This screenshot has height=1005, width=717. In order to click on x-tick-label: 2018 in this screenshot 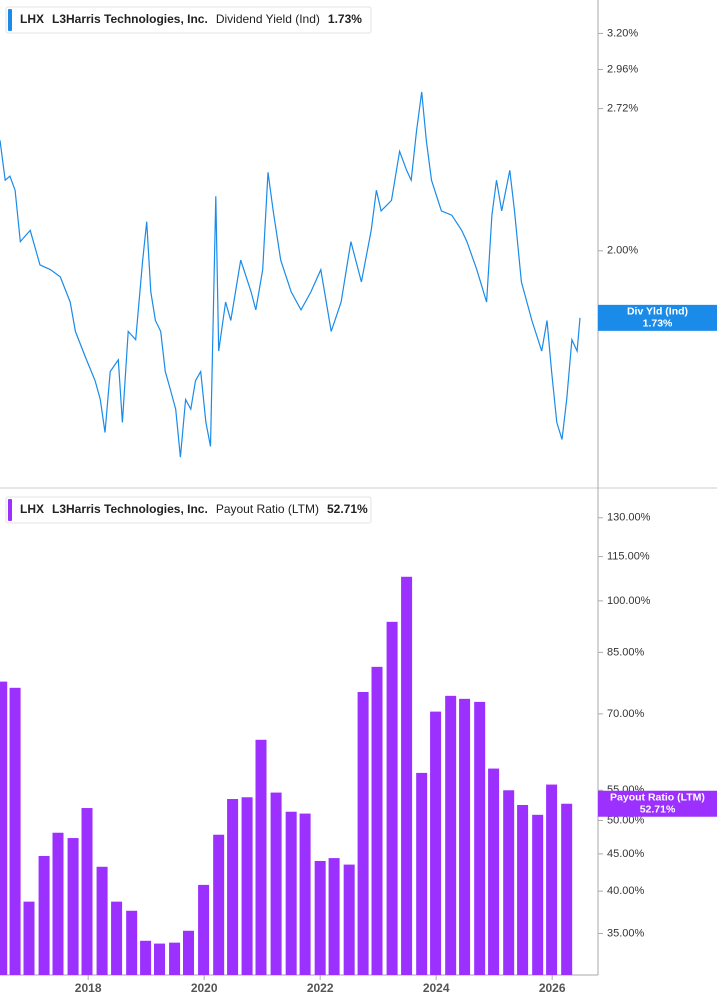, I will do `click(88, 988)`.